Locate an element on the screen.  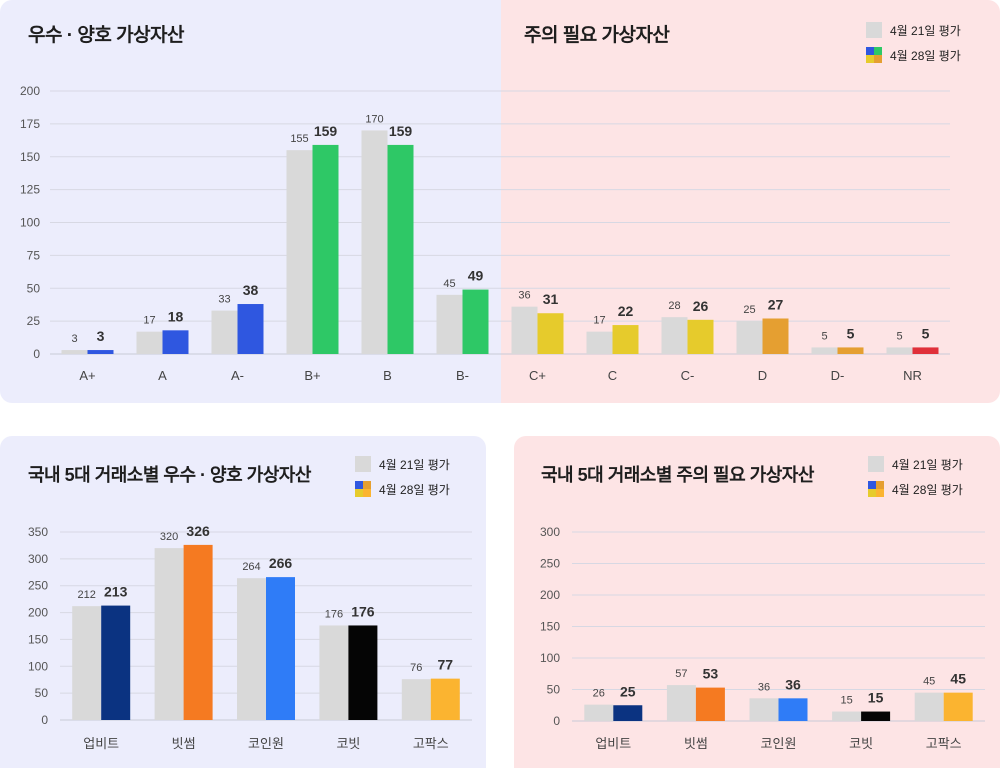
x-tick-label: NR is located at coordinates (912, 375).